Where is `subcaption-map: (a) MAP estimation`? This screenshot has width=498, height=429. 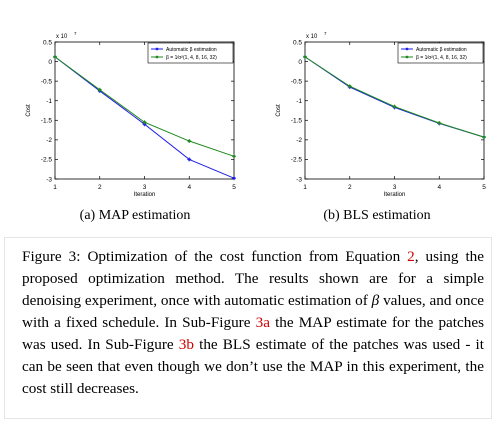 subcaption-map: (a) MAP estimation is located at coordinates (135, 215).